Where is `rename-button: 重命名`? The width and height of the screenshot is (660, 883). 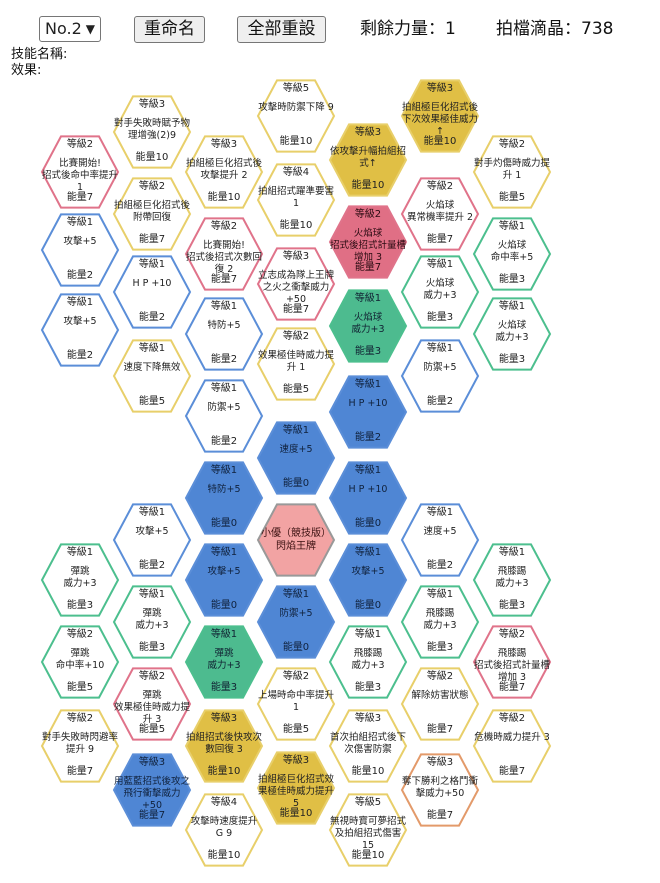
rename-button: 重命名 is located at coordinates (169, 29).